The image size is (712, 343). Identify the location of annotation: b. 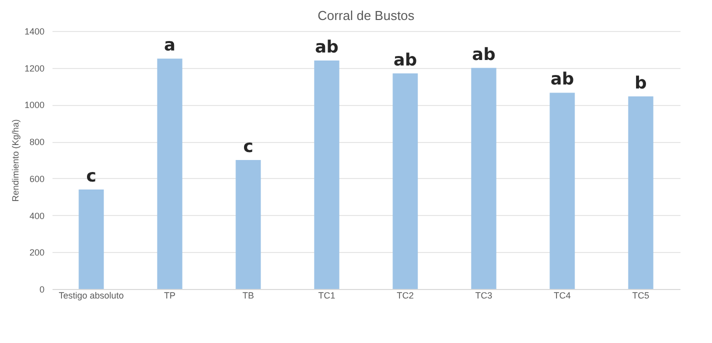
(640, 83).